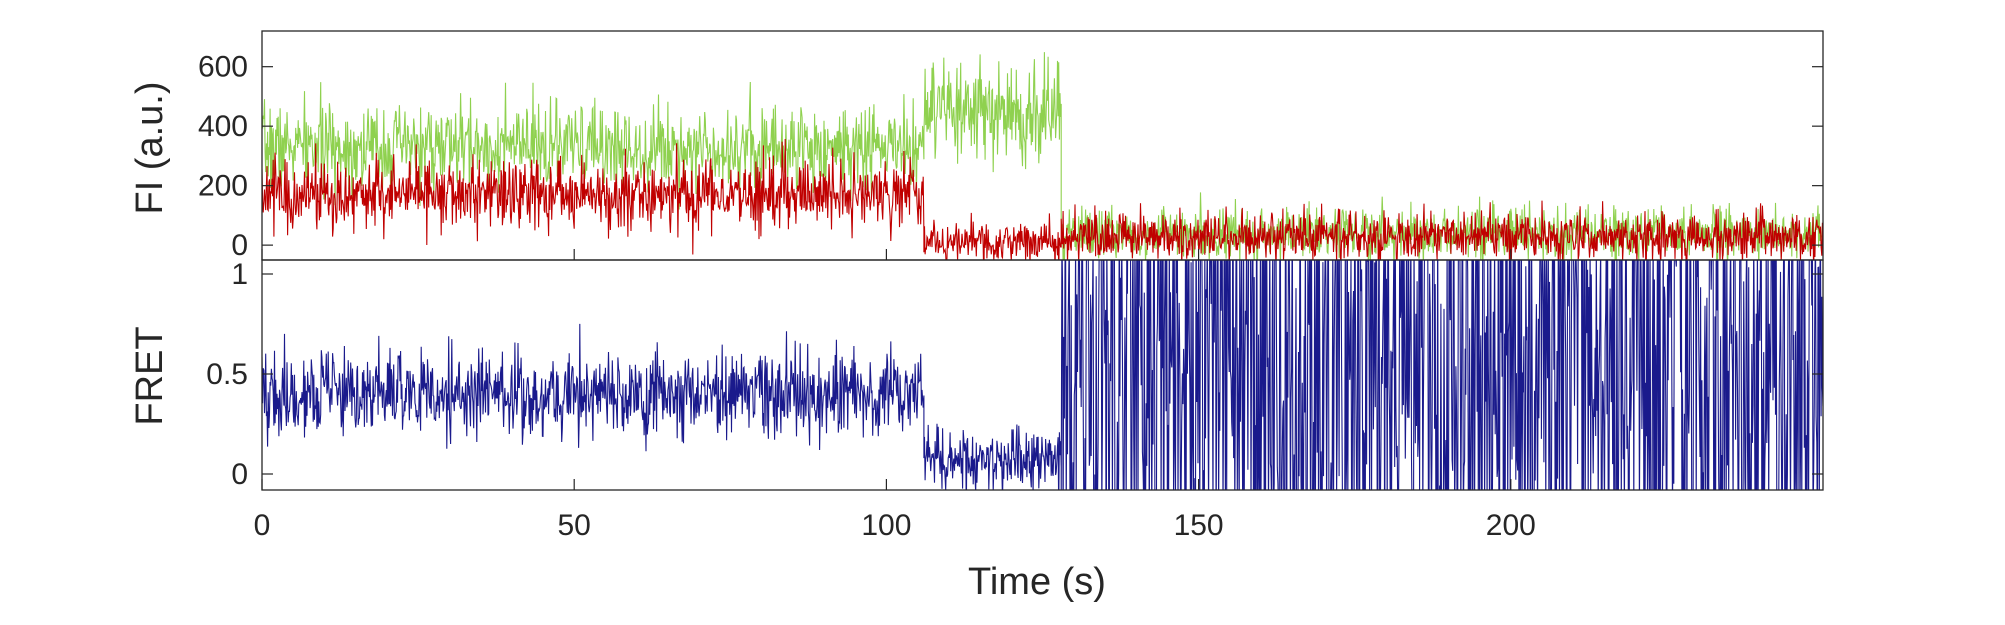 Image resolution: width=2005 pixels, height=625 pixels. Describe the element at coordinates (262, 525) in the screenshot. I see `x-tick-label: 0` at that location.